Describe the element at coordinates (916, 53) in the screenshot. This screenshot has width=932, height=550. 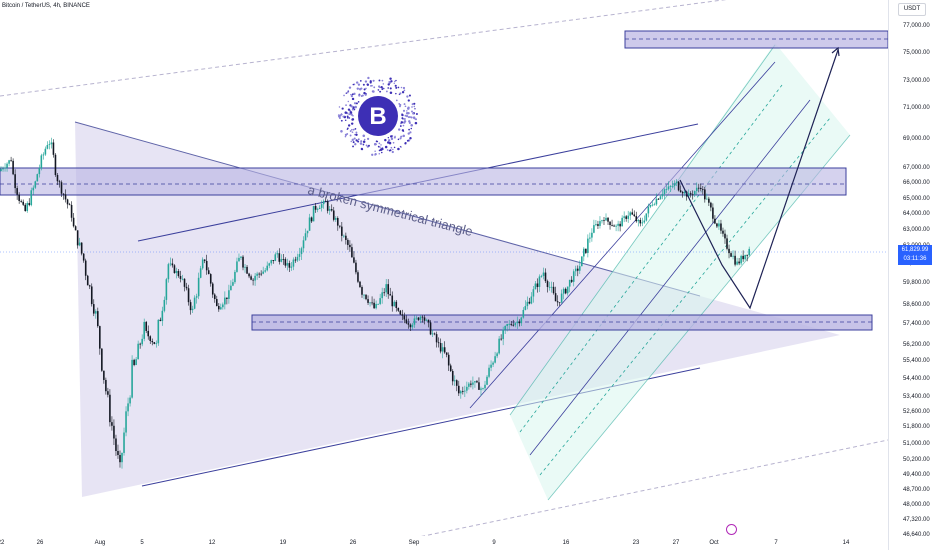
I see `price-tick-label: 75,000.00` at that location.